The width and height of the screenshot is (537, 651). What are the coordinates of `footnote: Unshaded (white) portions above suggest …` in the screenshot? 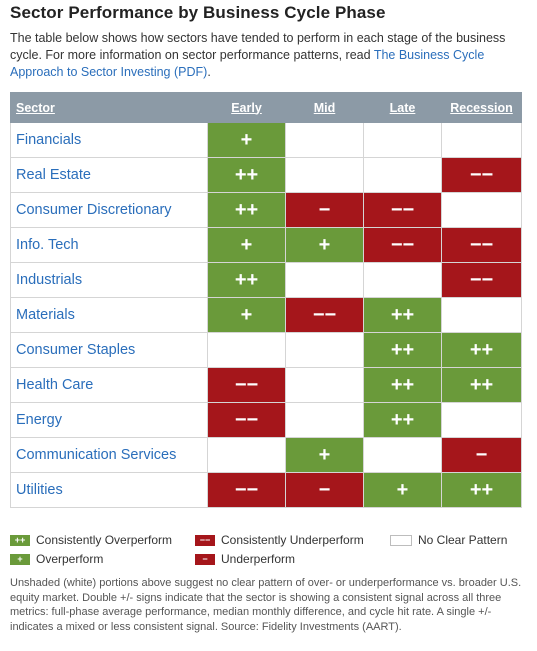 It's located at (266, 605).